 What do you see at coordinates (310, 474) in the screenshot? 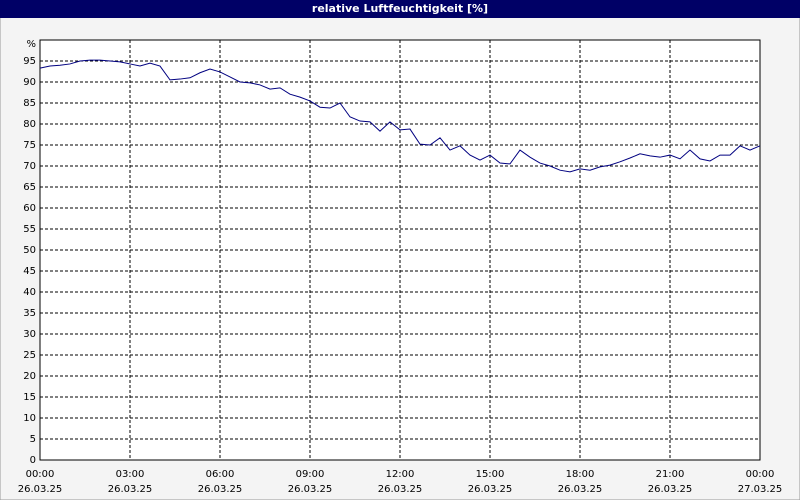
I see `x-tick-label: 09:00` at bounding box center [310, 474].